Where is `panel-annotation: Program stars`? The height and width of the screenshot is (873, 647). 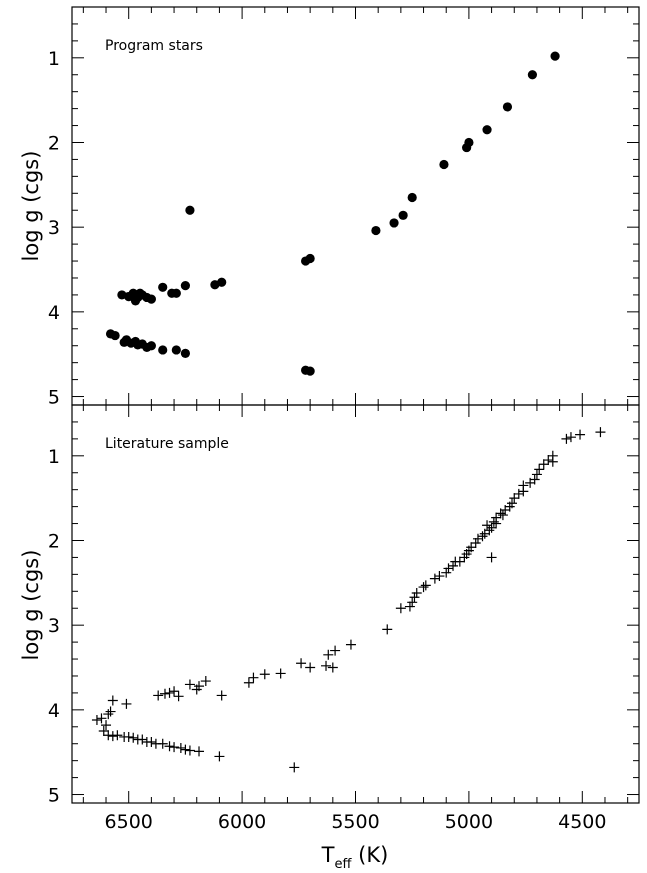
panel-annotation: Program stars is located at coordinates (154, 46).